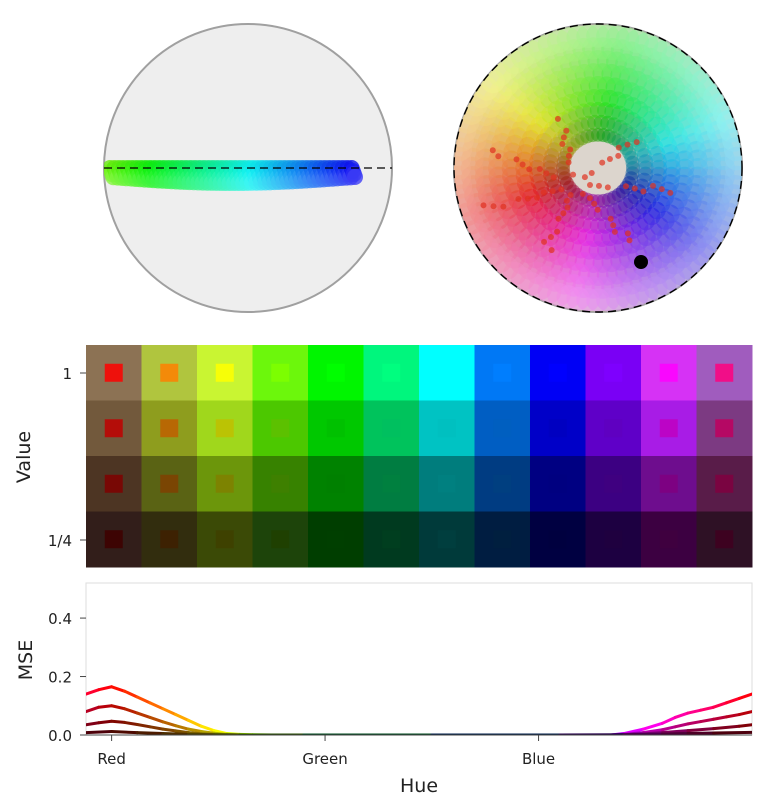  I want to click on y-tick-label: 0.4, so click(60, 619).